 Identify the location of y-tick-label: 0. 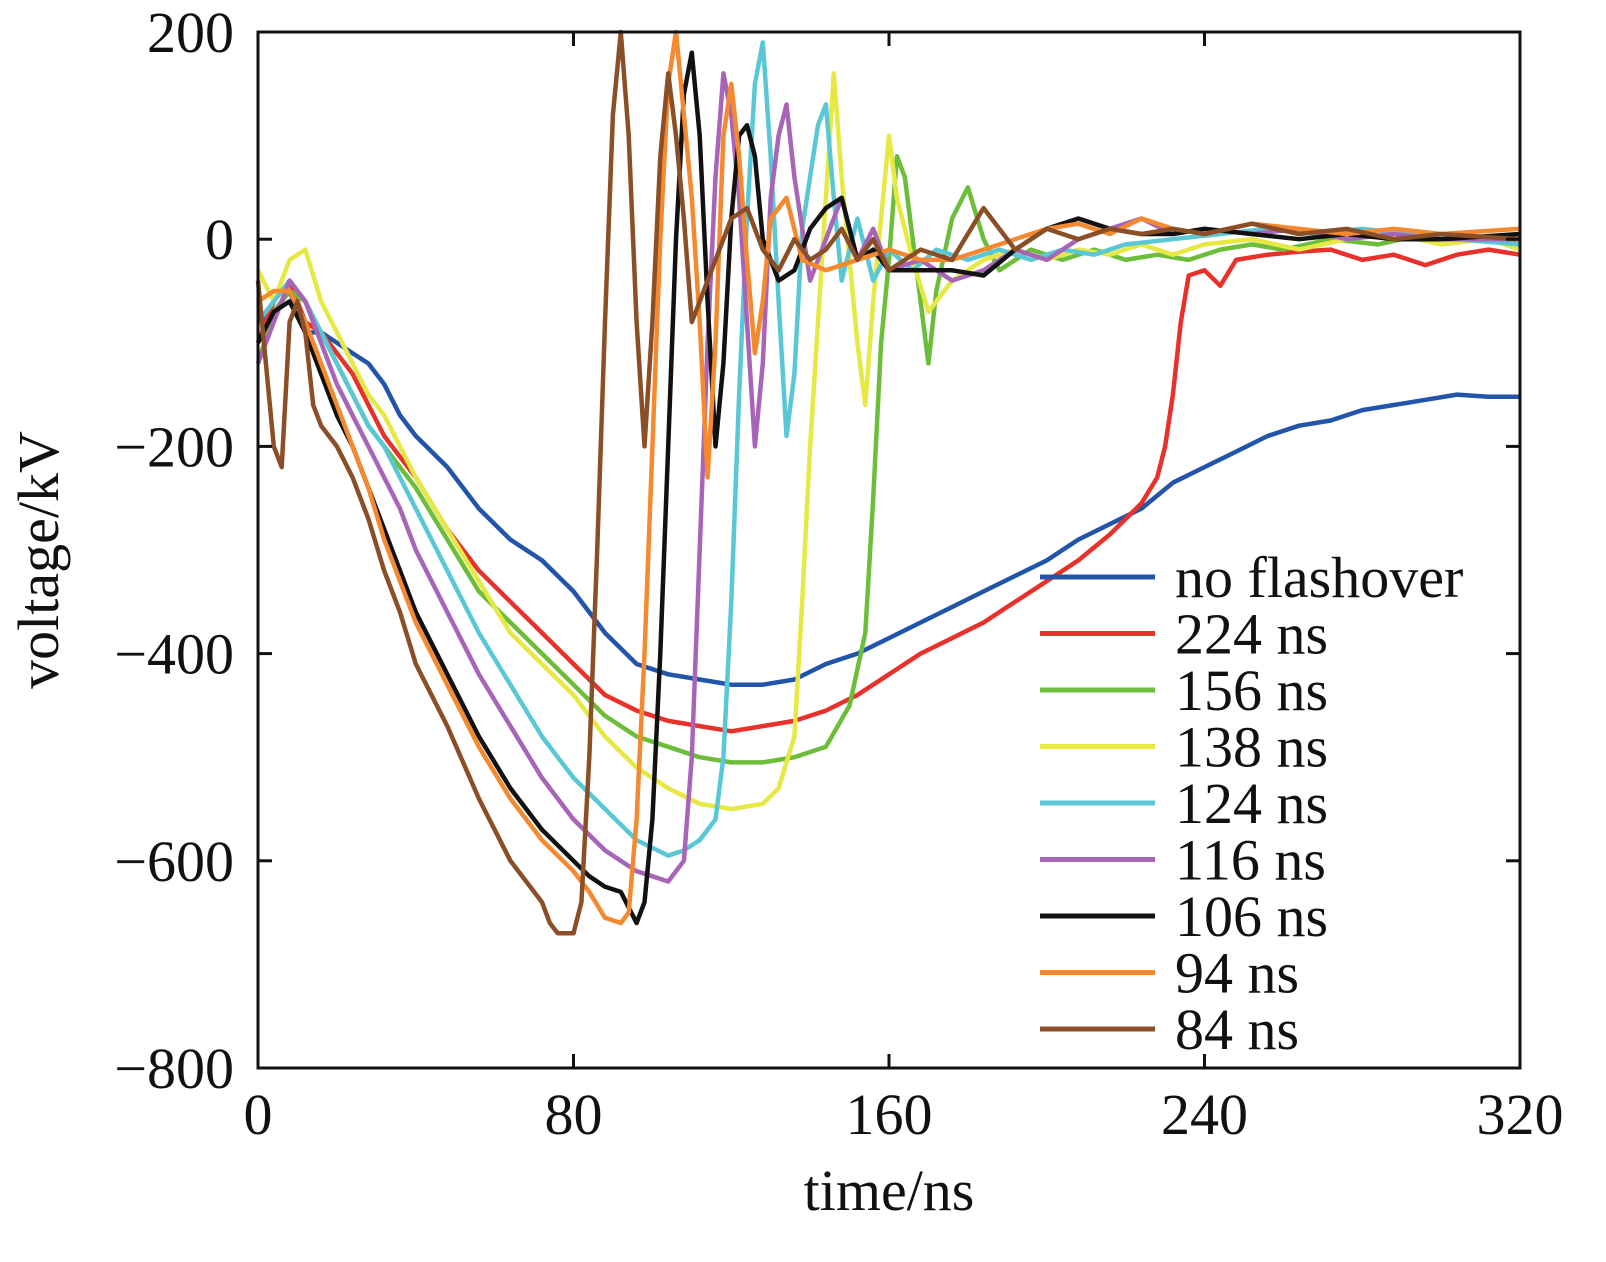
(219, 239).